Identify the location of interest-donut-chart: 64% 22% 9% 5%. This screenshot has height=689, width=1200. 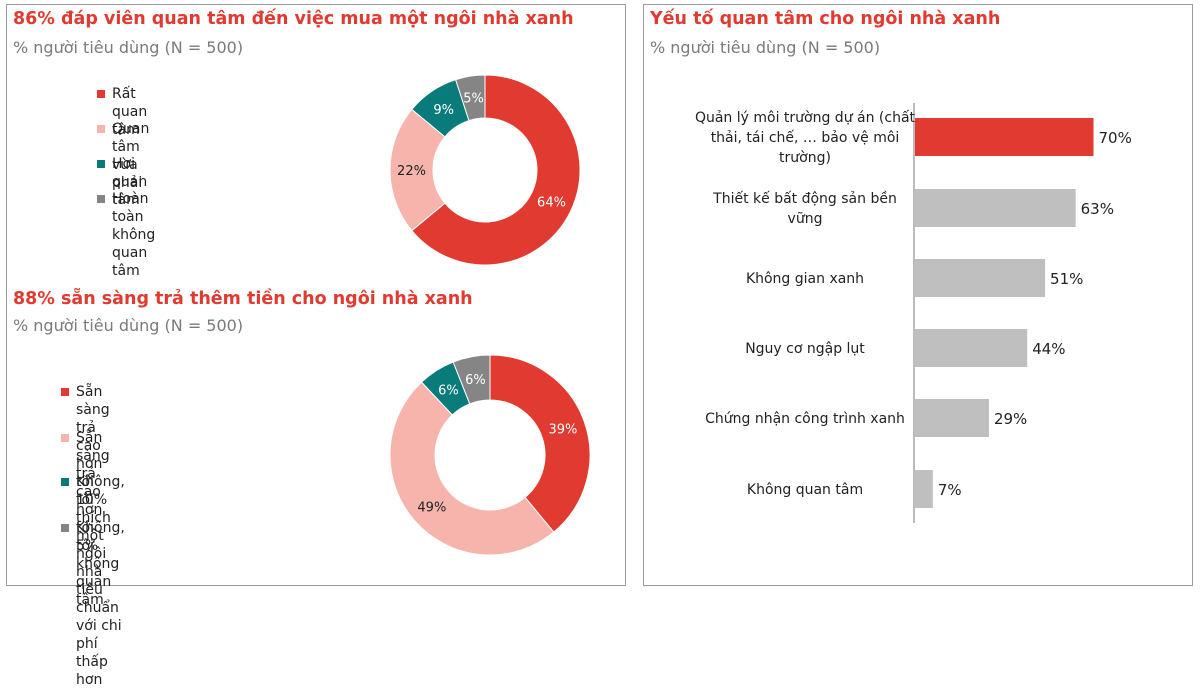
(485, 170).